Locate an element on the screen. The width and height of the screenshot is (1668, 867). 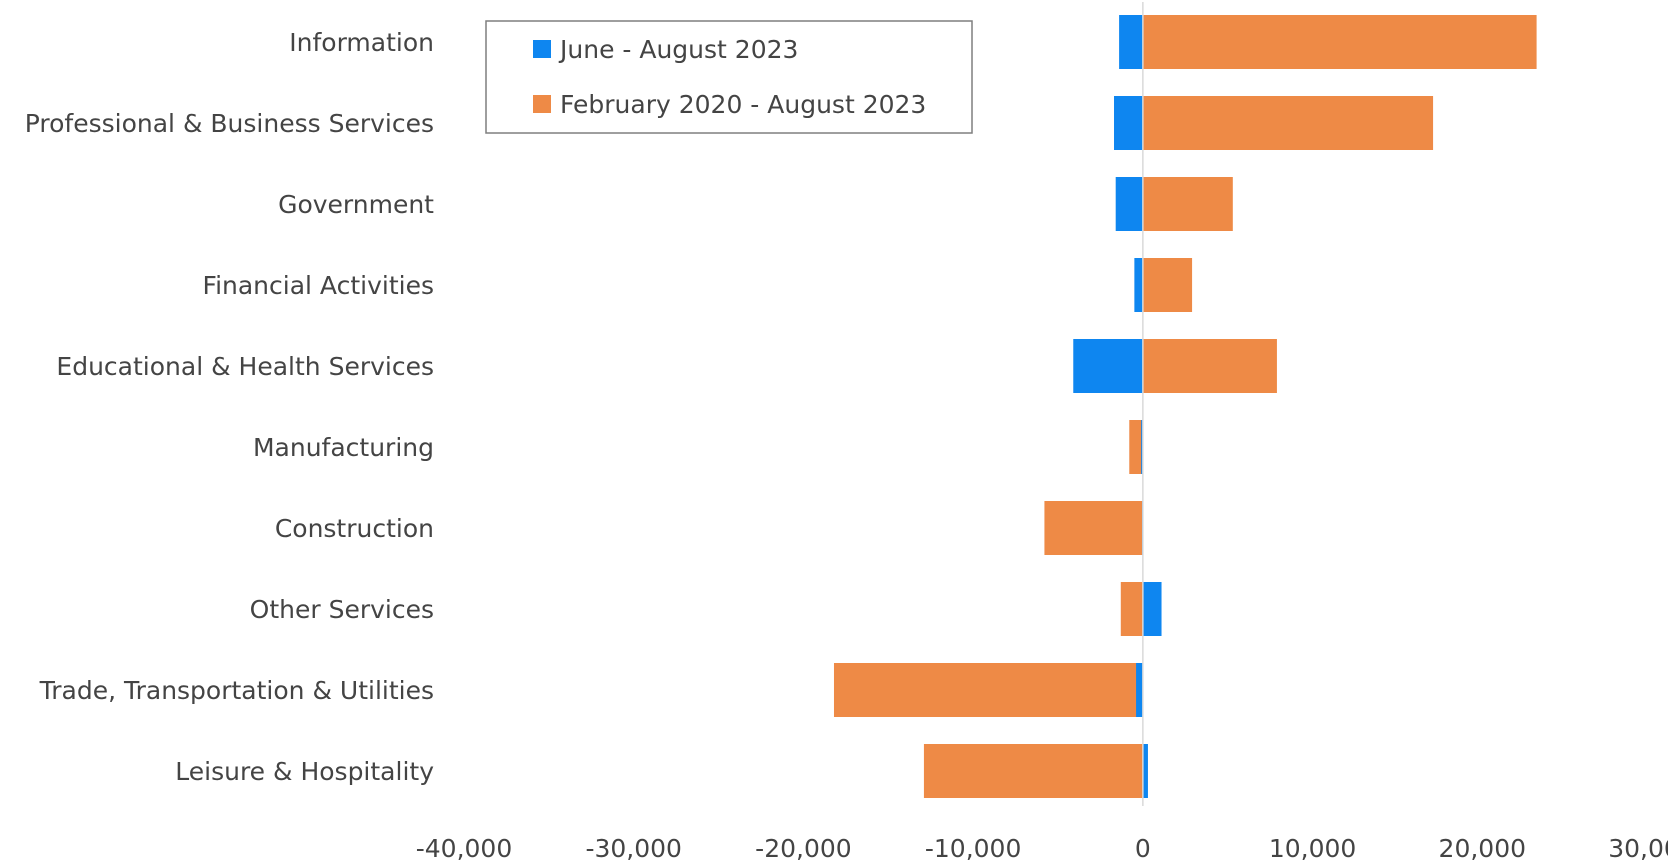
category-label: Financial Activities is located at coordinates (318, 285).